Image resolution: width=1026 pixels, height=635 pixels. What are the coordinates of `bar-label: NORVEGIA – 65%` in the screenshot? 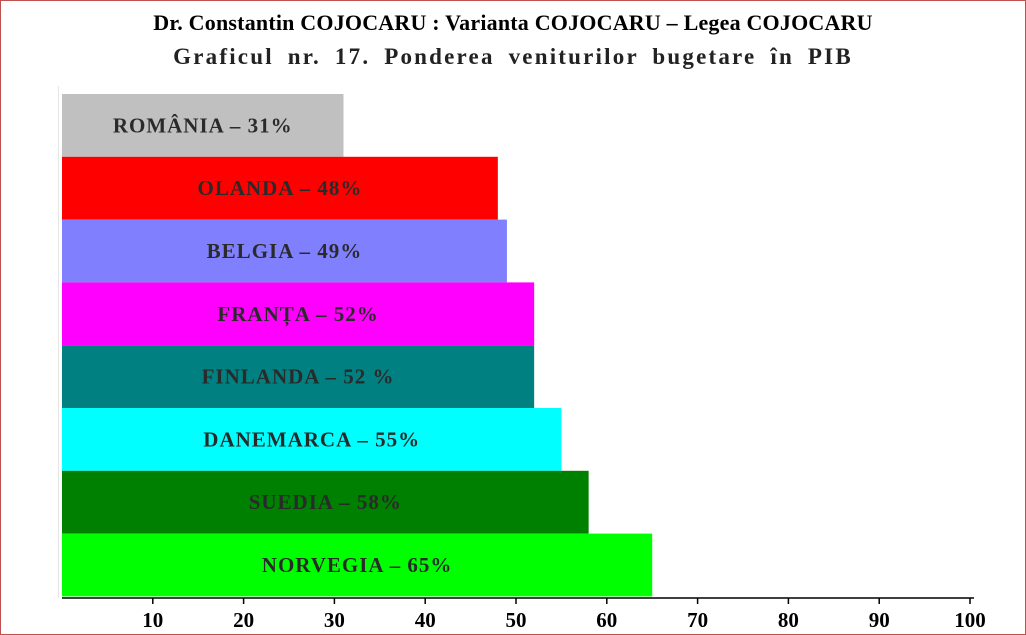 It's located at (357, 565).